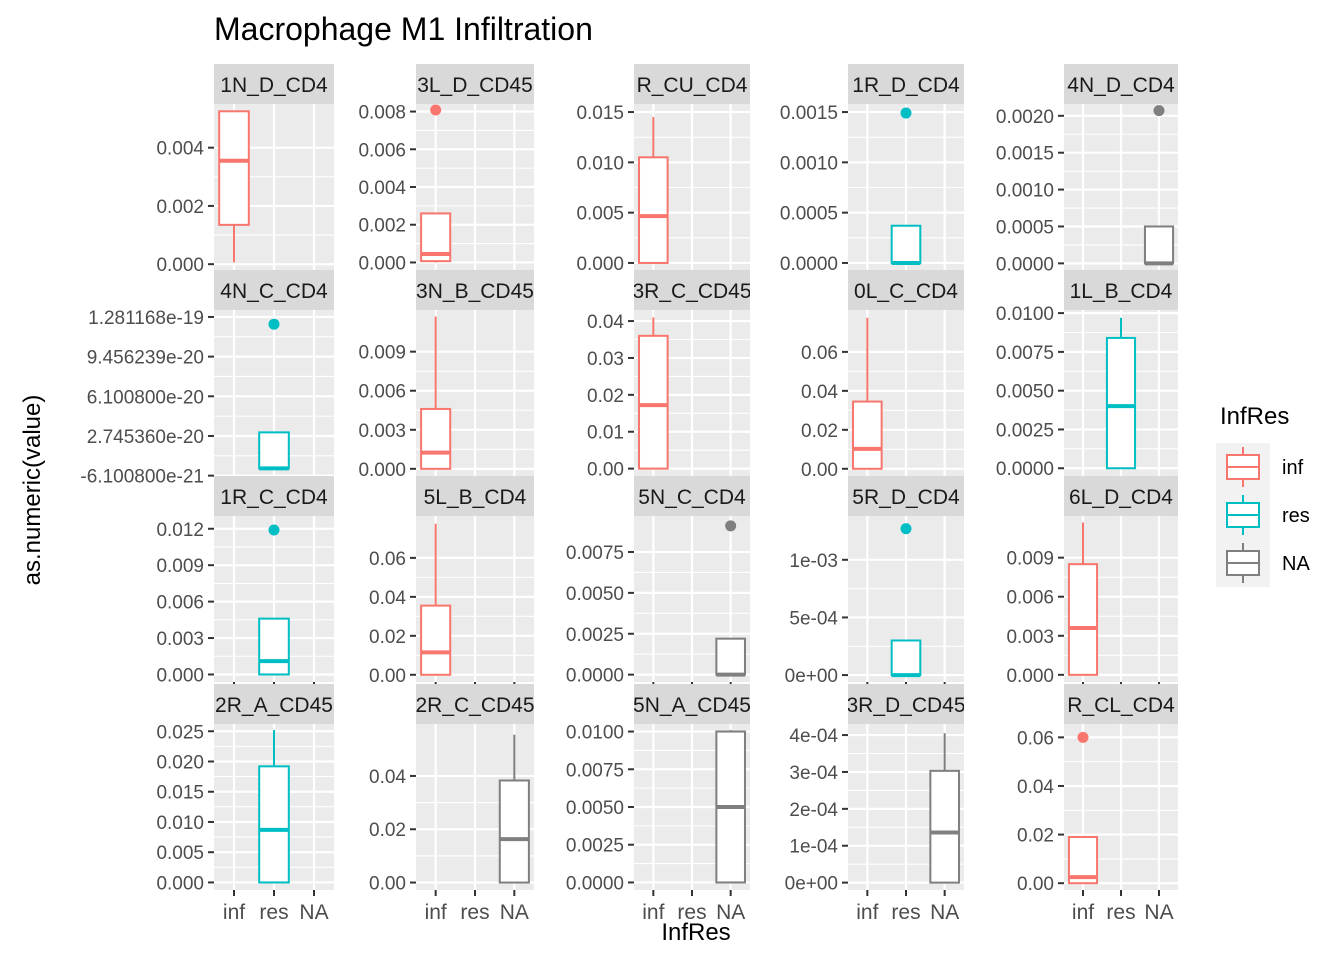 This screenshot has width=1344, height=960. What do you see at coordinates (180, 732) in the screenshot?
I see `y-tick-label: 0.025` at bounding box center [180, 732].